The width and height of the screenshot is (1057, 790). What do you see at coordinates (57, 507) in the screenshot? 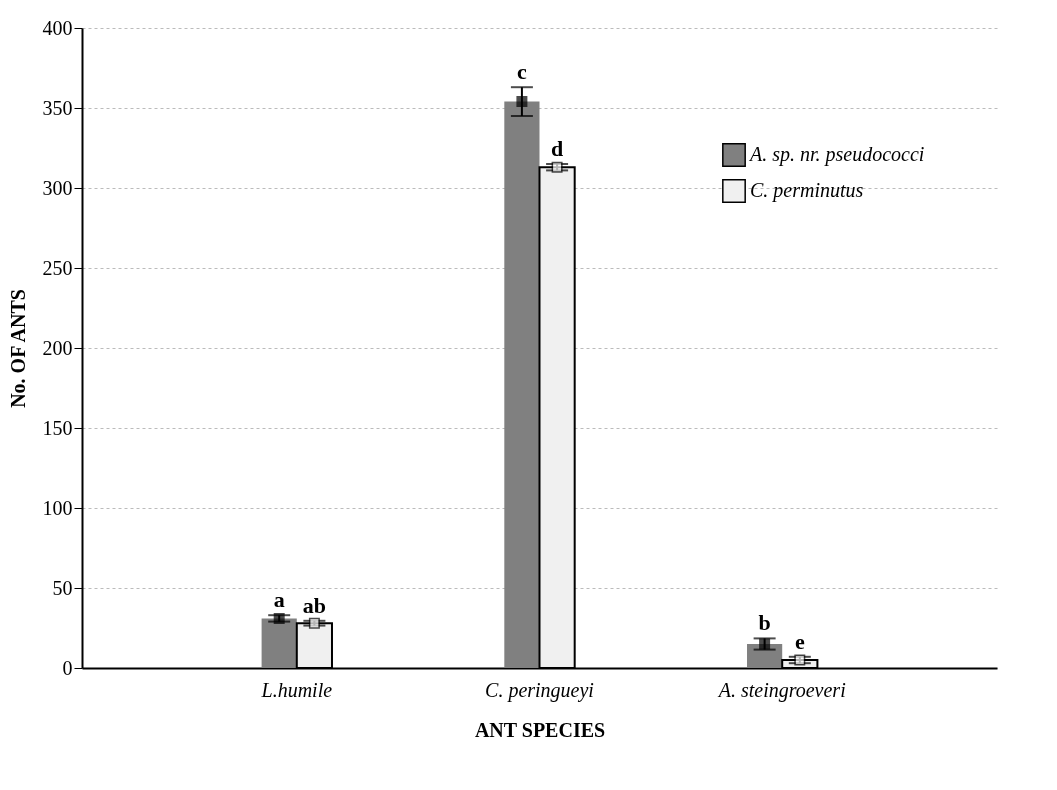
I see `y-tick-label: 100` at bounding box center [57, 507].